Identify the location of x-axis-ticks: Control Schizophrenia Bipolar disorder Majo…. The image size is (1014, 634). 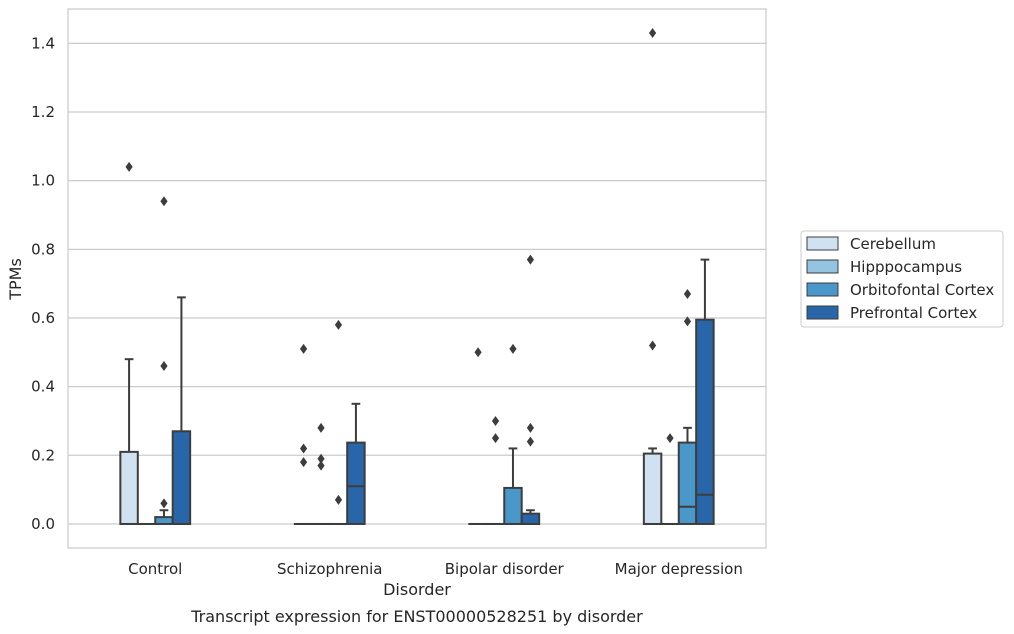
(435, 569).